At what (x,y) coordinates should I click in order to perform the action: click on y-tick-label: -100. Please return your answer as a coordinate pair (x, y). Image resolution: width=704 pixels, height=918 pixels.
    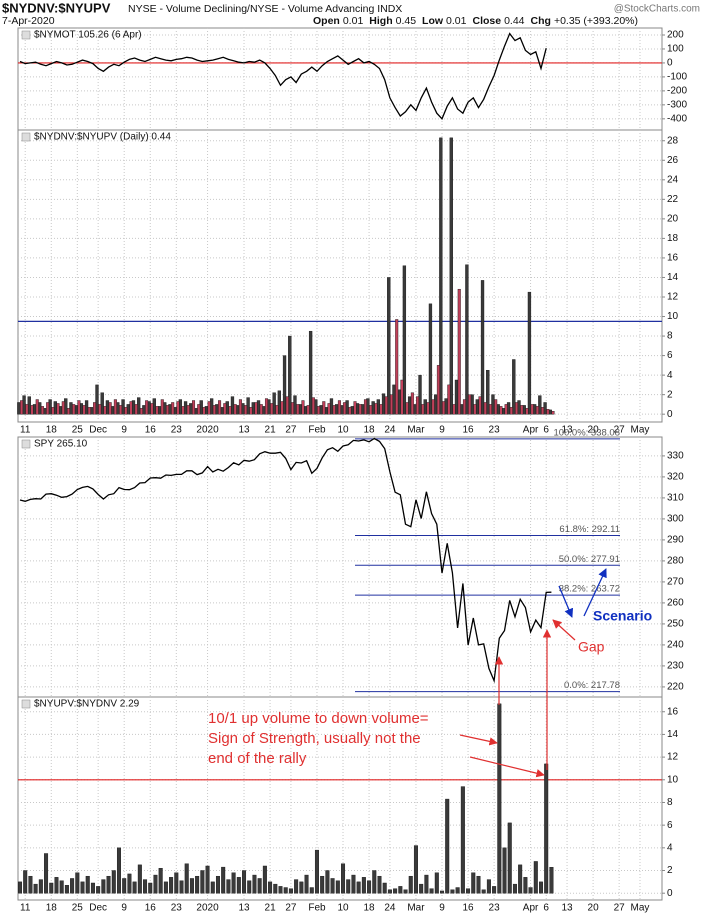
    Looking at the image, I should click on (677, 77).